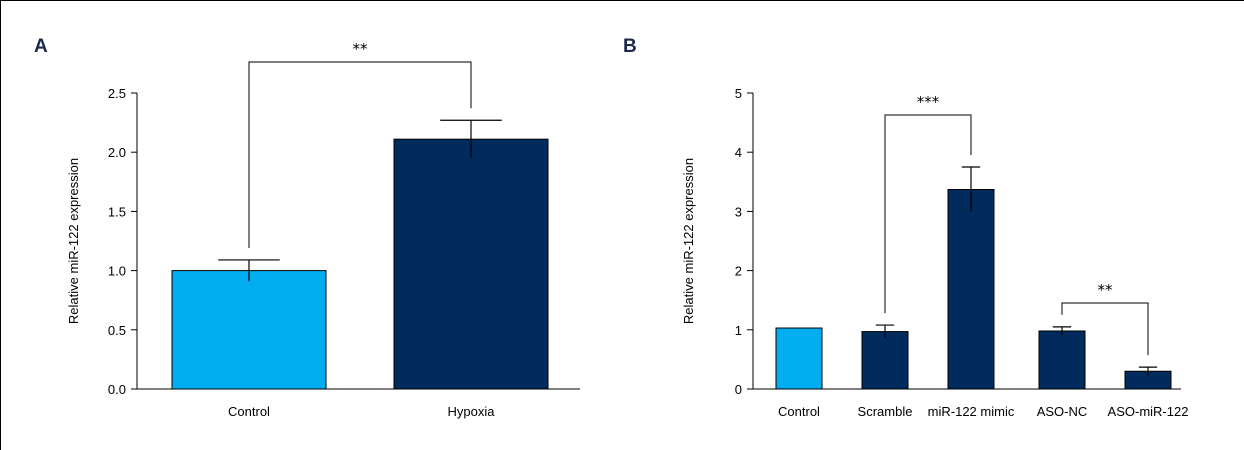 Image resolution: width=1244 pixels, height=450 pixels. What do you see at coordinates (885, 411) in the screenshot?
I see `x-tick-label: Scramble` at bounding box center [885, 411].